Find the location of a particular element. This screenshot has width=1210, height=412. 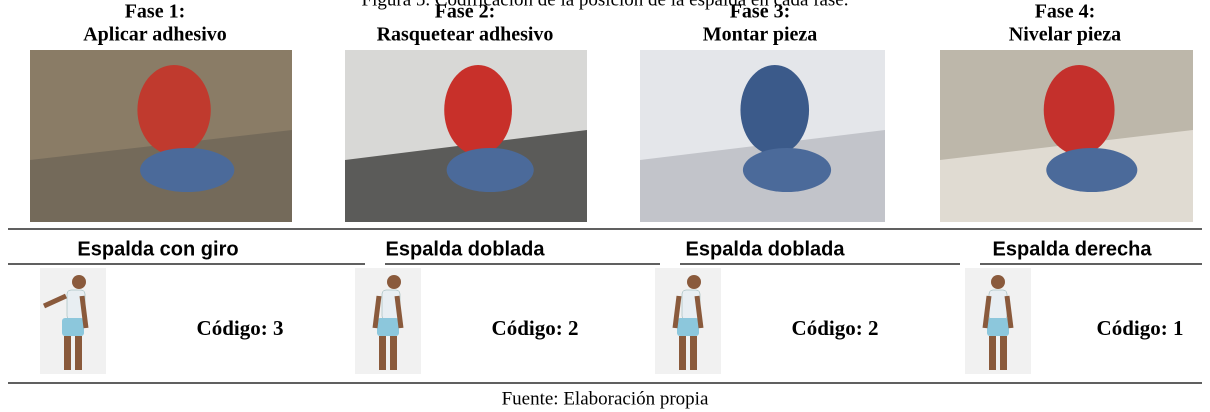

phase-title: Fase 3: is located at coordinates (760, 12).